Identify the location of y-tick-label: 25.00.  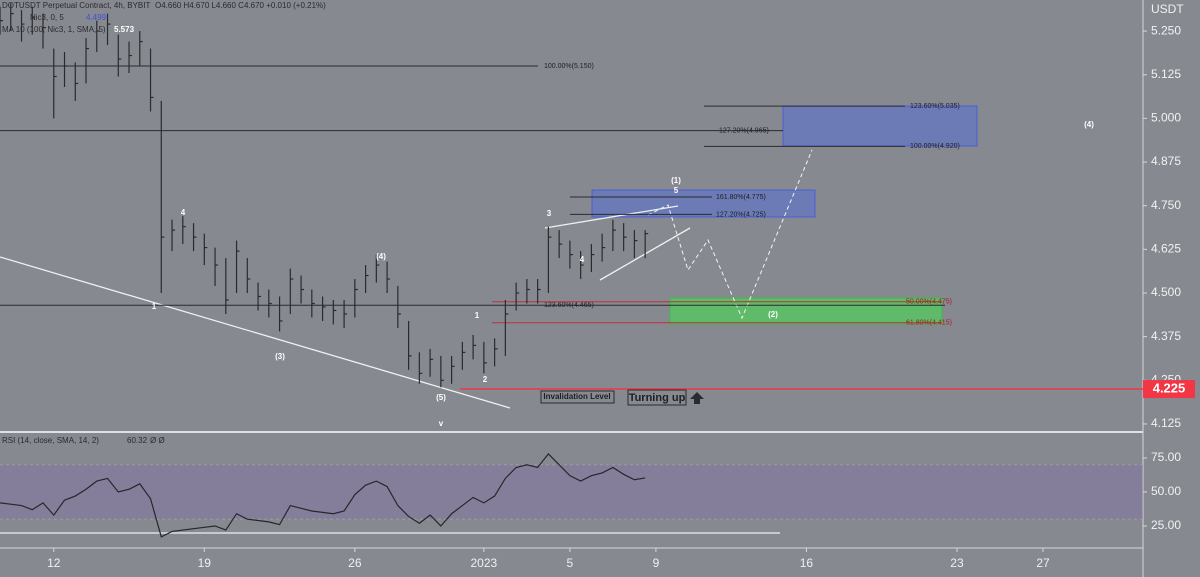
(1166, 525).